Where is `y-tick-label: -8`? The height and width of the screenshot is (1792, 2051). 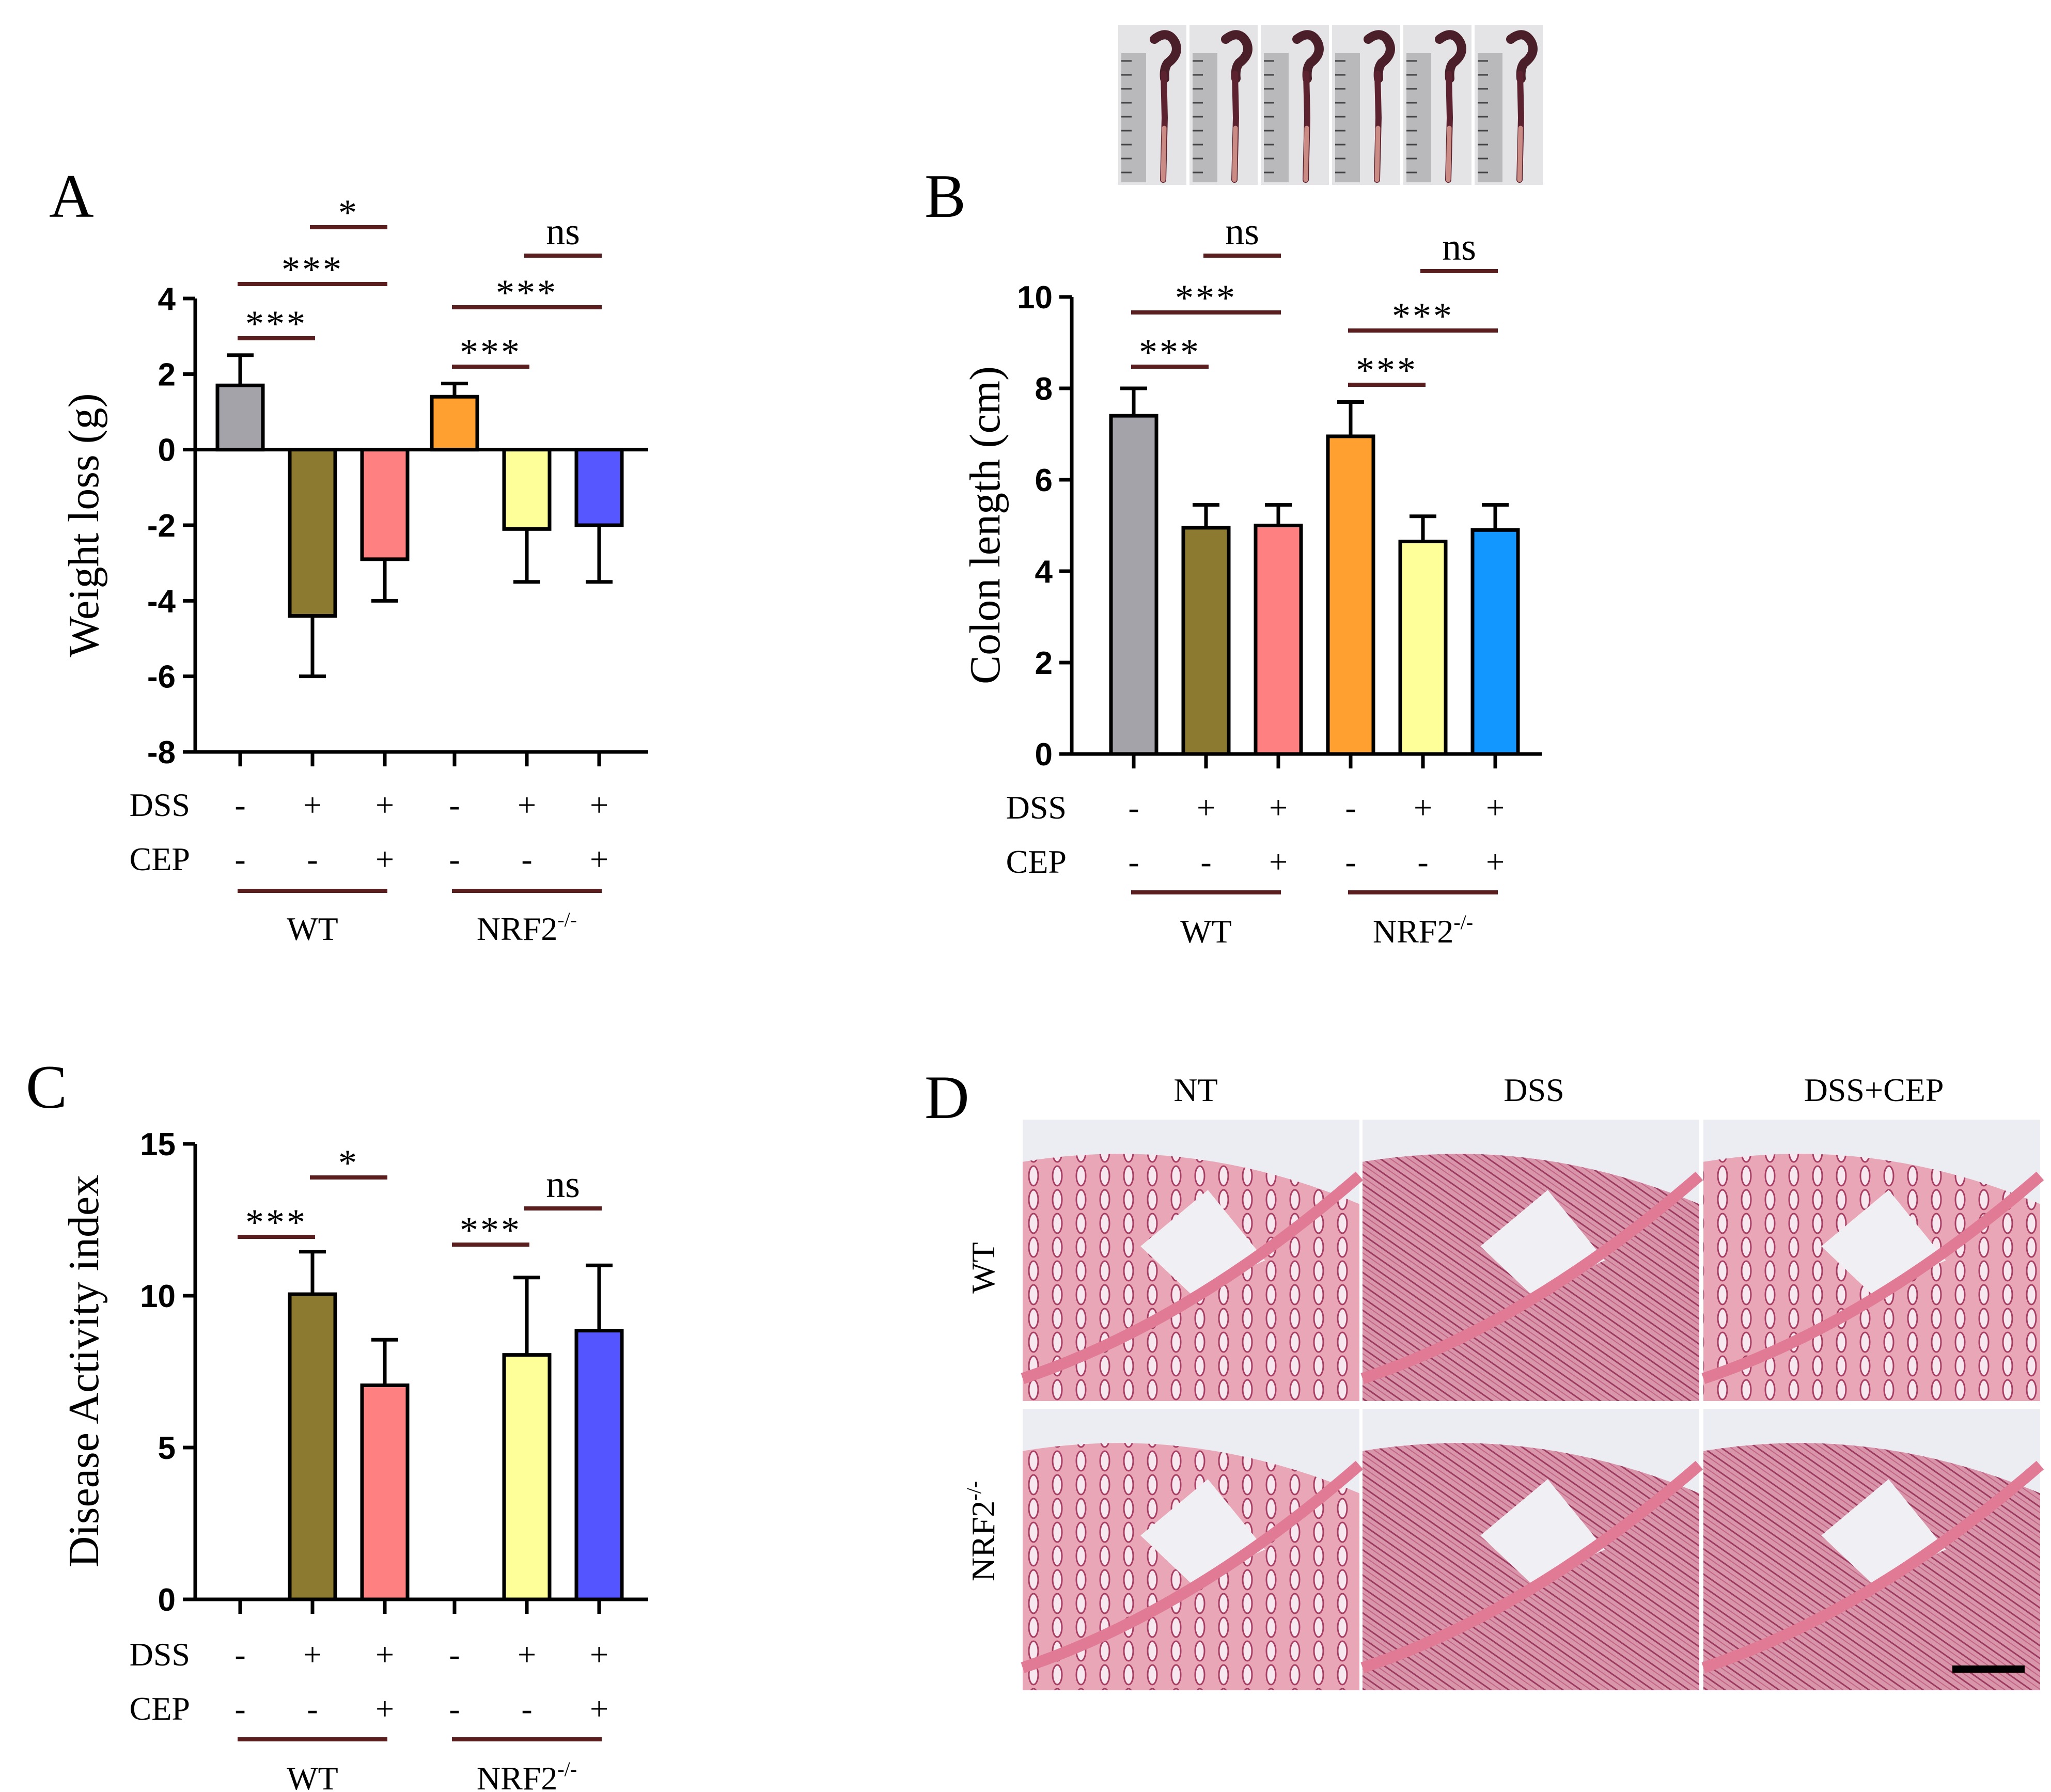 y-tick-label: -8 is located at coordinates (161, 753).